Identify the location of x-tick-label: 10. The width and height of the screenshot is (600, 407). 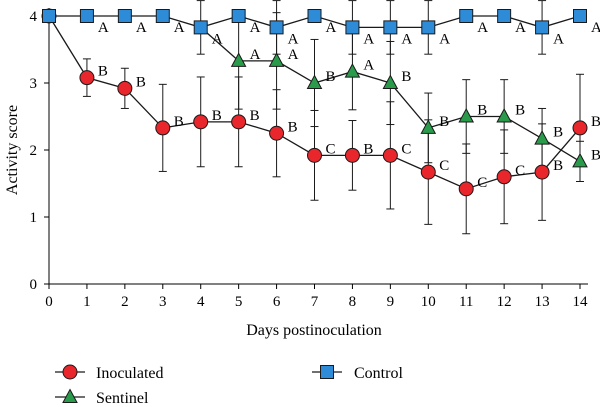
(428, 302).